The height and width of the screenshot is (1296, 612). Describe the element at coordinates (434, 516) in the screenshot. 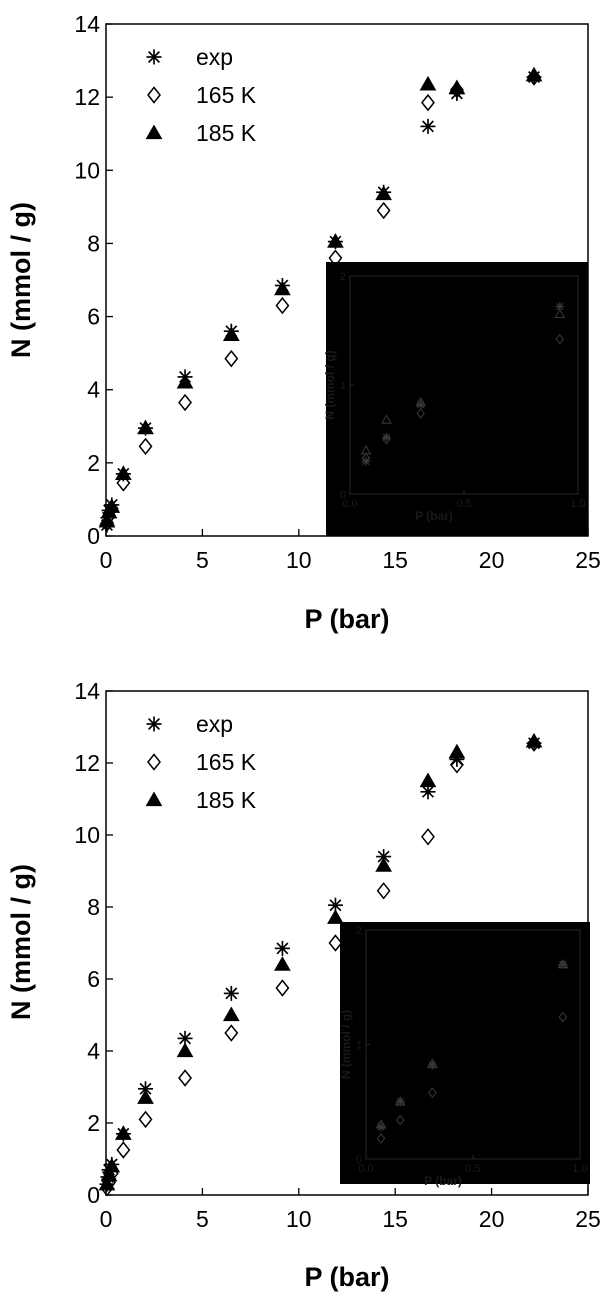

I see `inset-x-axis-label: P (bar)` at that location.